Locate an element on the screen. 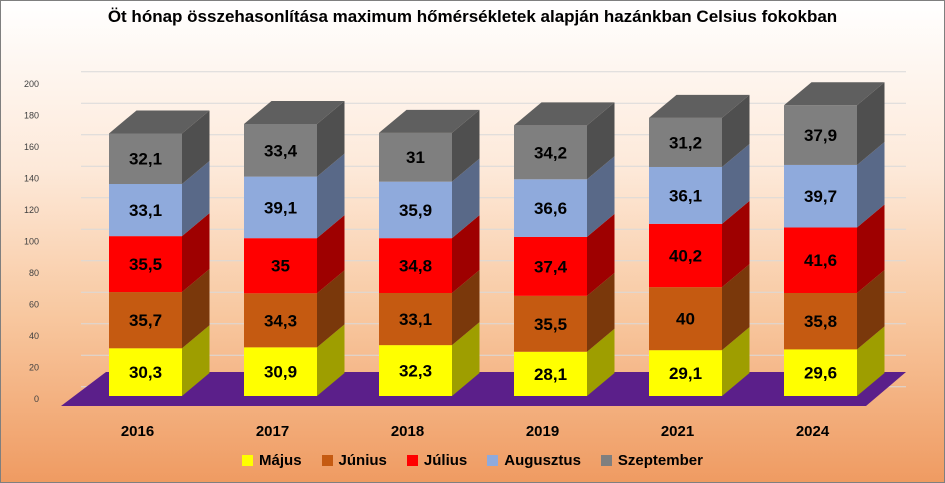 Image resolution: width=945 pixels, height=483 pixels. y-tick-label: 160 is located at coordinates (31, 147).